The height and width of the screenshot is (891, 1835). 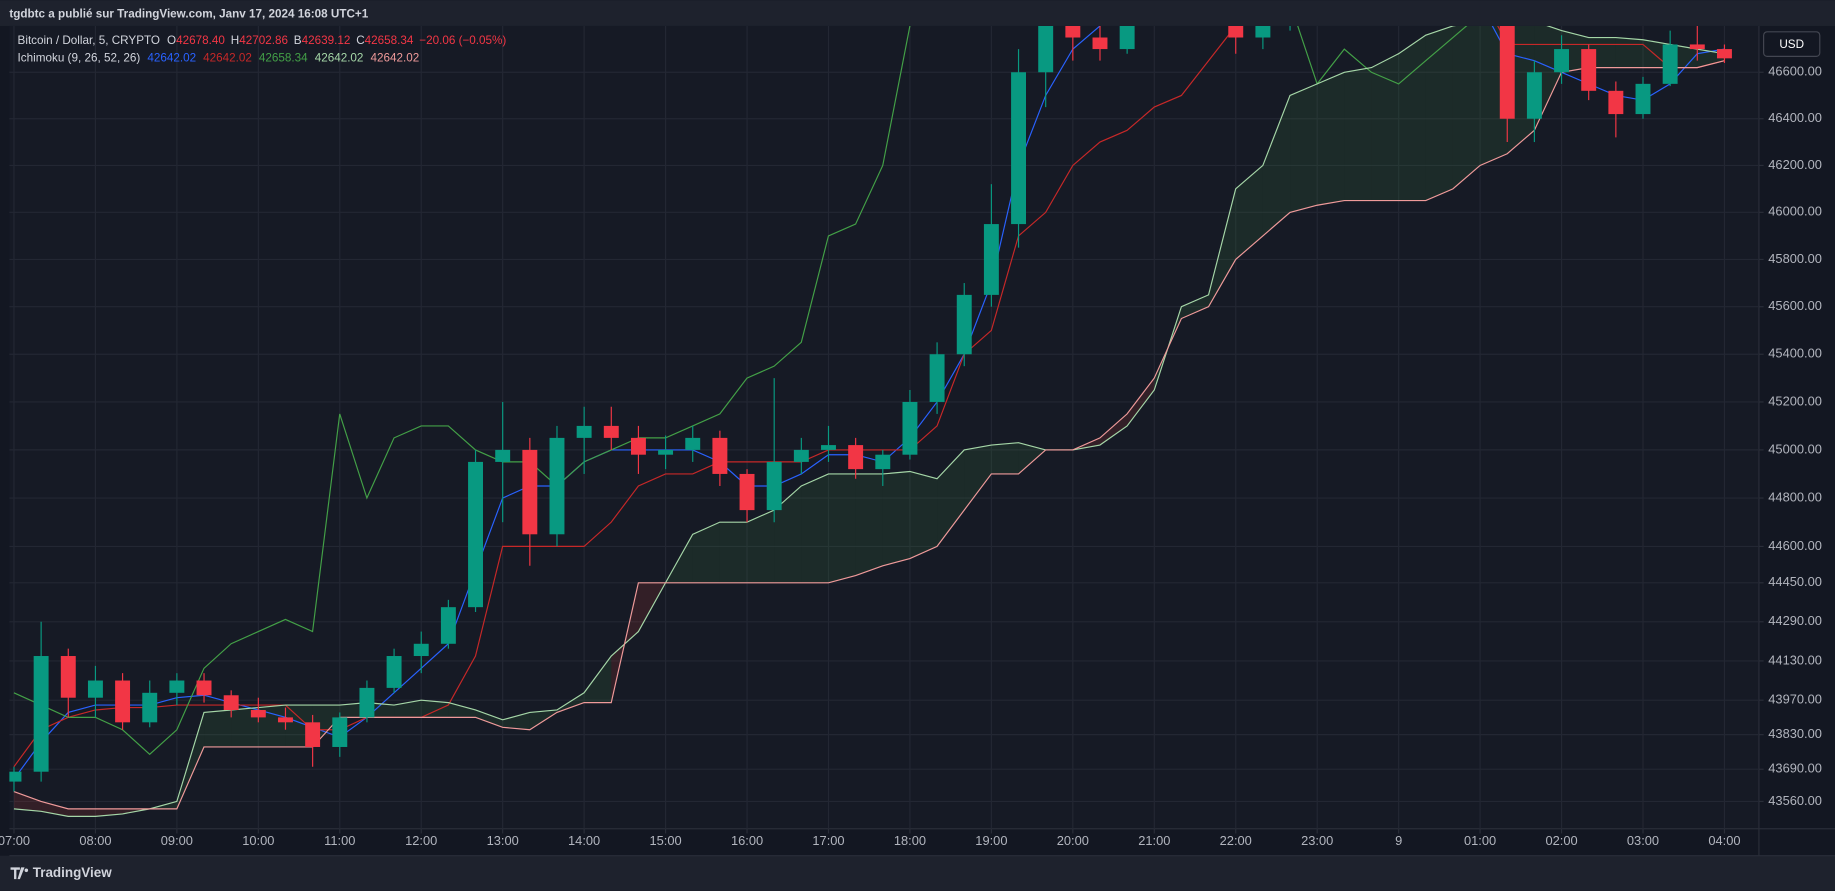 What do you see at coordinates (200, 40) in the screenshot?
I see `ohlc-value: 42678.40` at bounding box center [200, 40].